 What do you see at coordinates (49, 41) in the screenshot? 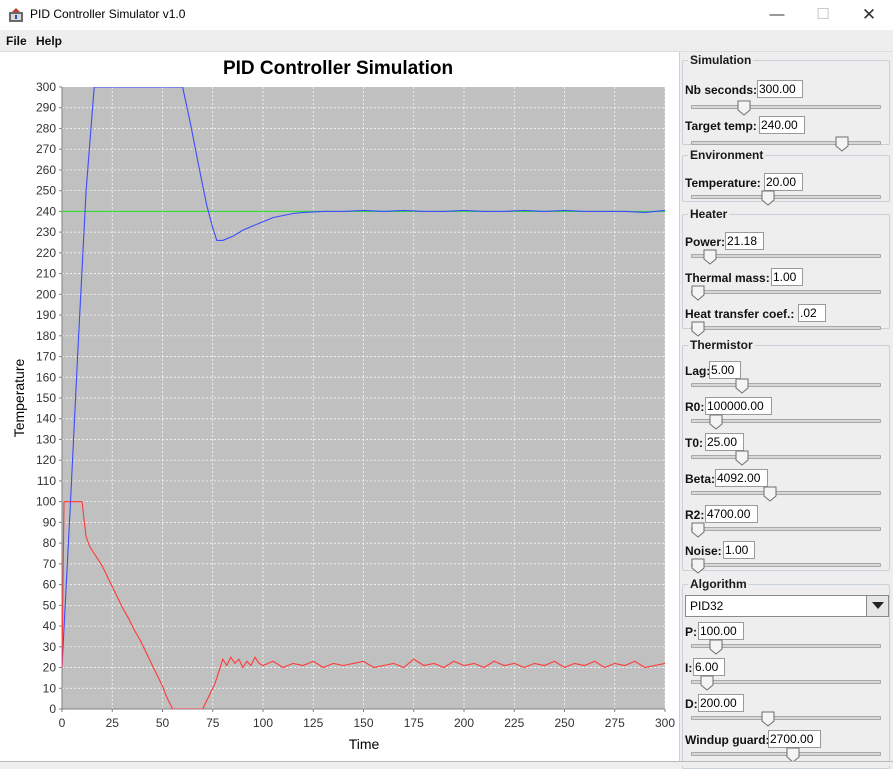
I see `menu-help: Help` at bounding box center [49, 41].